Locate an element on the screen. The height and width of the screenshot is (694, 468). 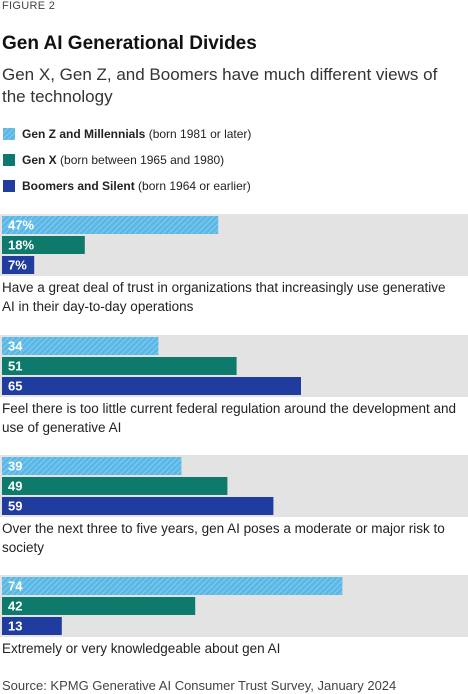
legend-note: (born 1964 or earlier) is located at coordinates (194, 186).